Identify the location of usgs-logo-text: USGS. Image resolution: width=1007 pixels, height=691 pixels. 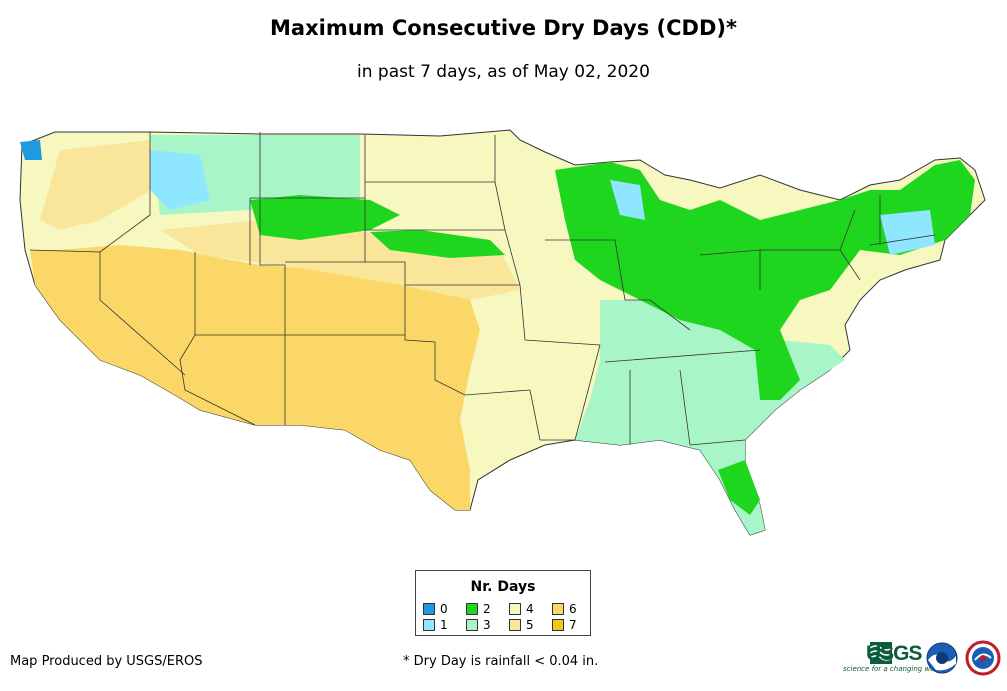
(894, 653).